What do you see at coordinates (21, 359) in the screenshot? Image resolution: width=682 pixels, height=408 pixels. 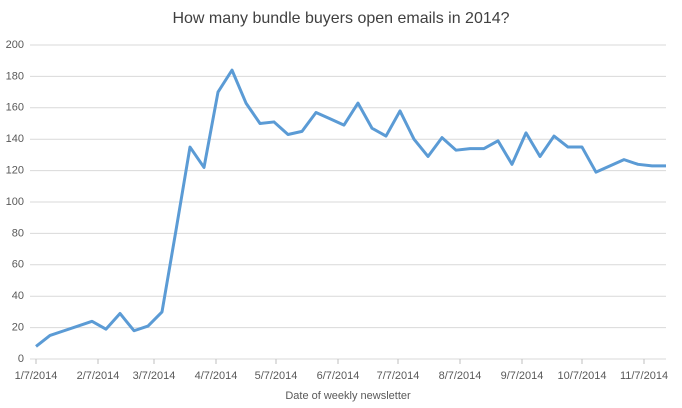 I see `y-tick-label: 0` at bounding box center [21, 359].